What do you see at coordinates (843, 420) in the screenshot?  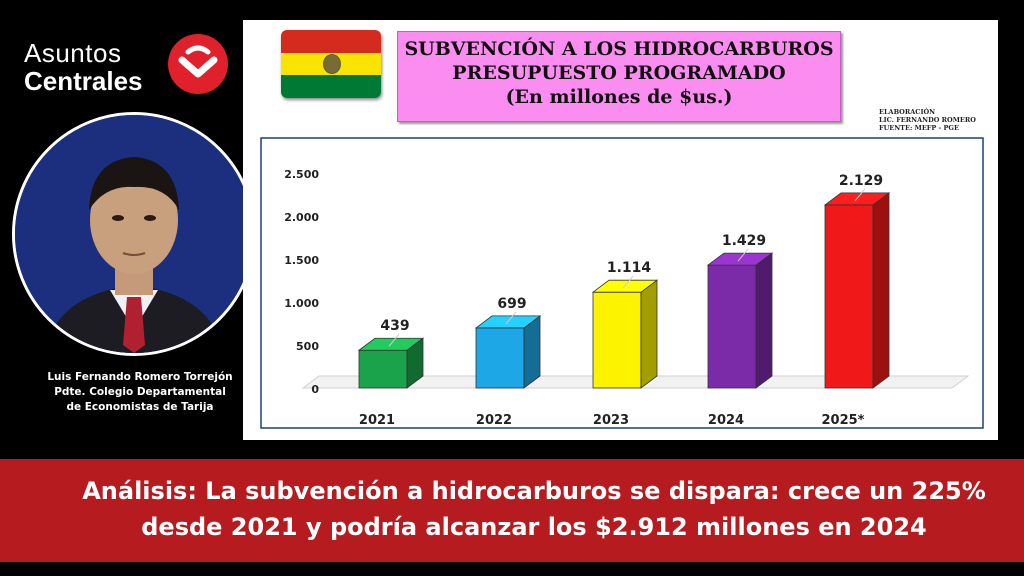 I see `x-tick-label: 2025*` at bounding box center [843, 420].